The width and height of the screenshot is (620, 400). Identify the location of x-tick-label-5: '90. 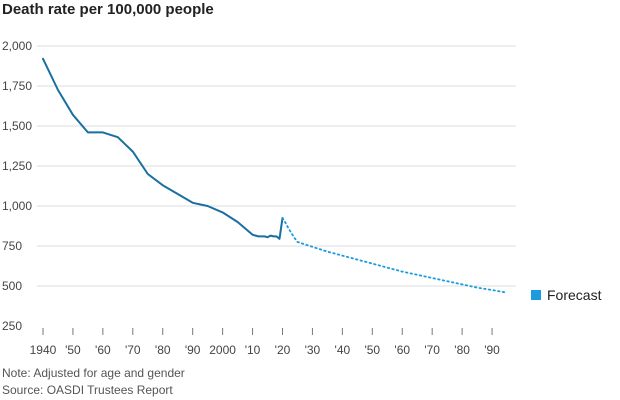
(193, 350).